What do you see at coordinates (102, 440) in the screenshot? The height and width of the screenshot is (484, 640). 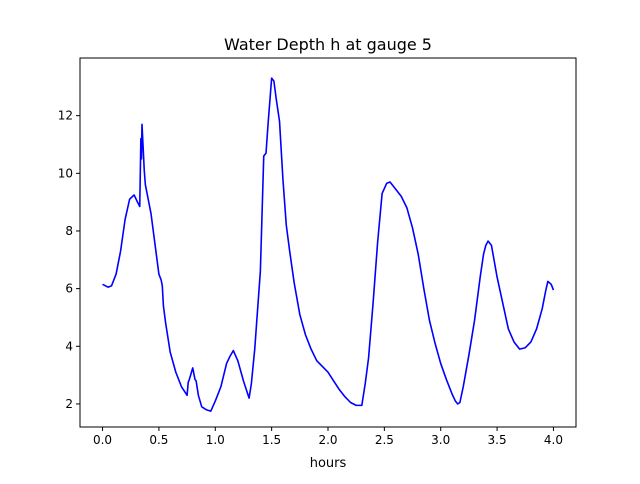 I see `x-tick-label: 0.0` at bounding box center [102, 440].